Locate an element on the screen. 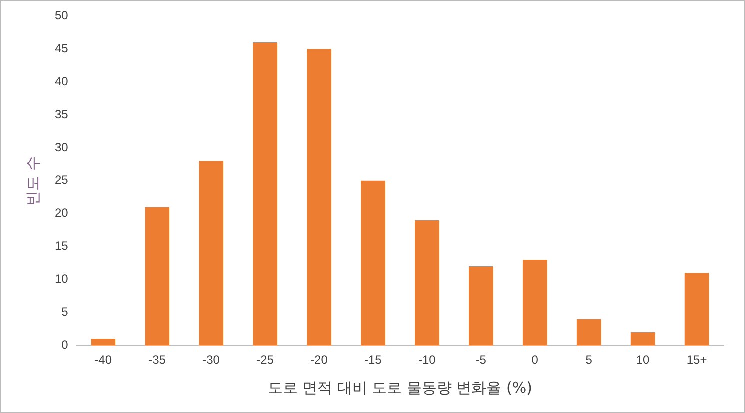 The width and height of the screenshot is (745, 413). x-tick-label: 10 is located at coordinates (643, 360).